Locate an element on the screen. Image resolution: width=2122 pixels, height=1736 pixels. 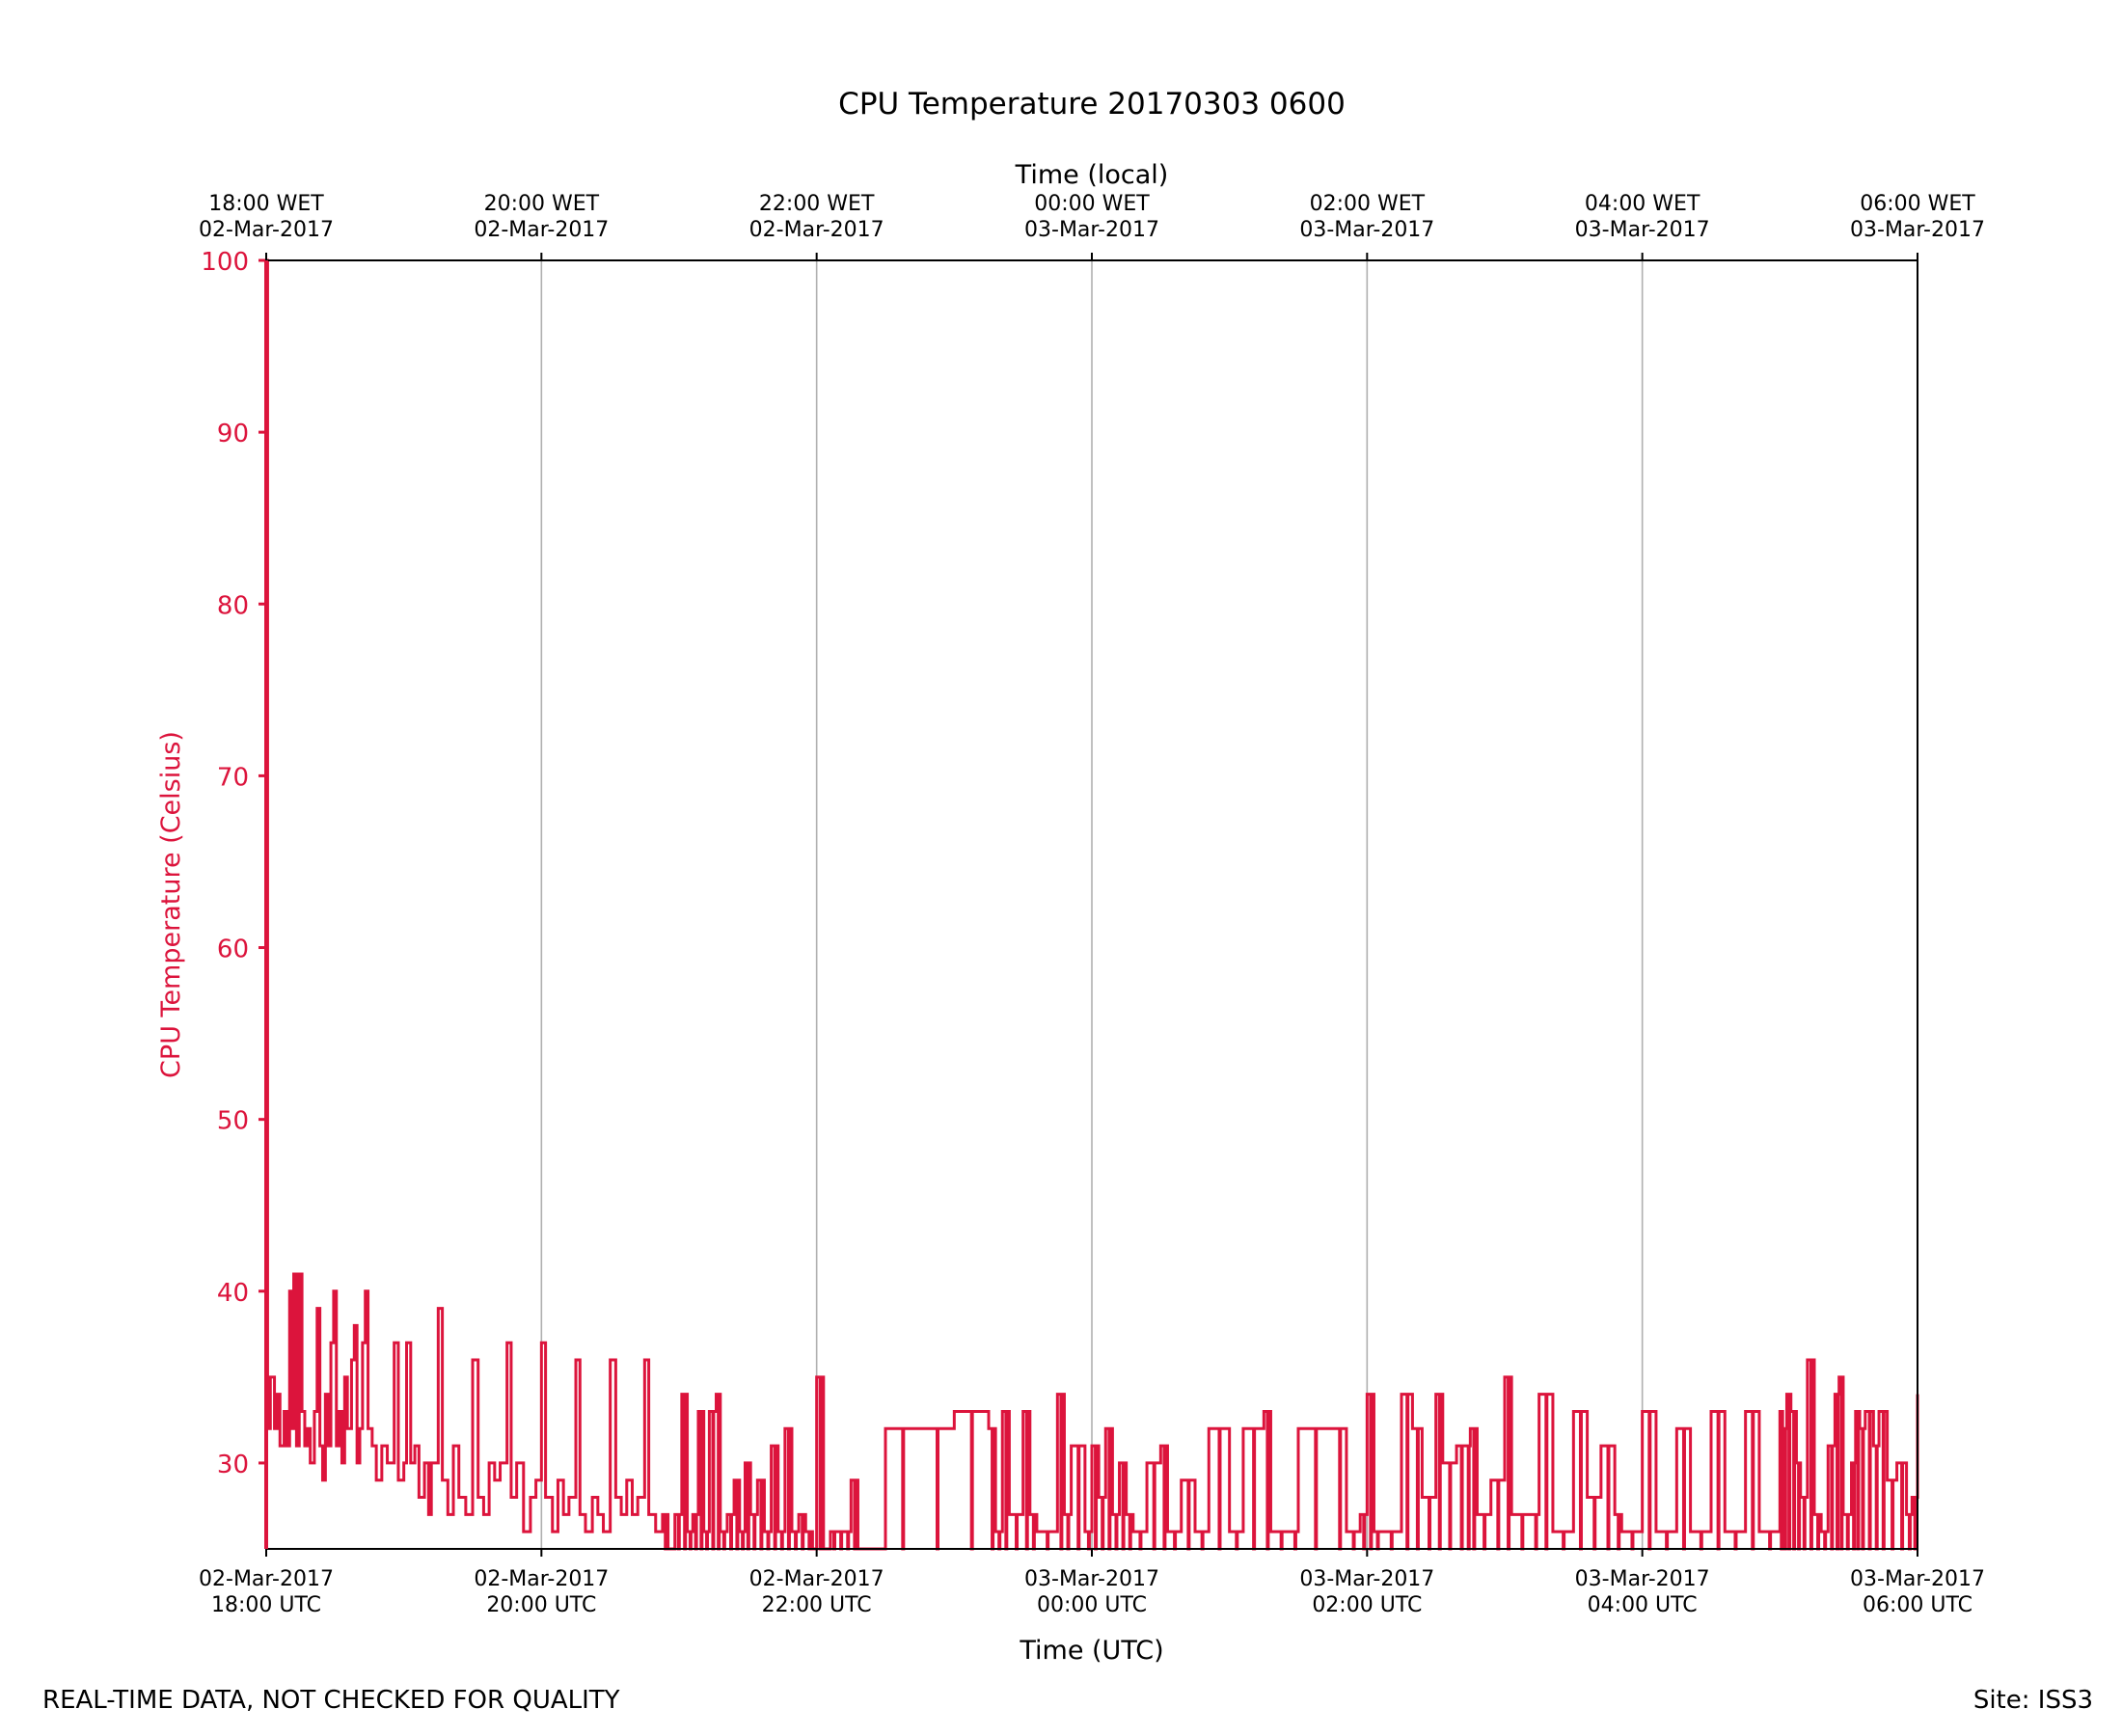
y-tick-label: 40 is located at coordinates (233, 1293).